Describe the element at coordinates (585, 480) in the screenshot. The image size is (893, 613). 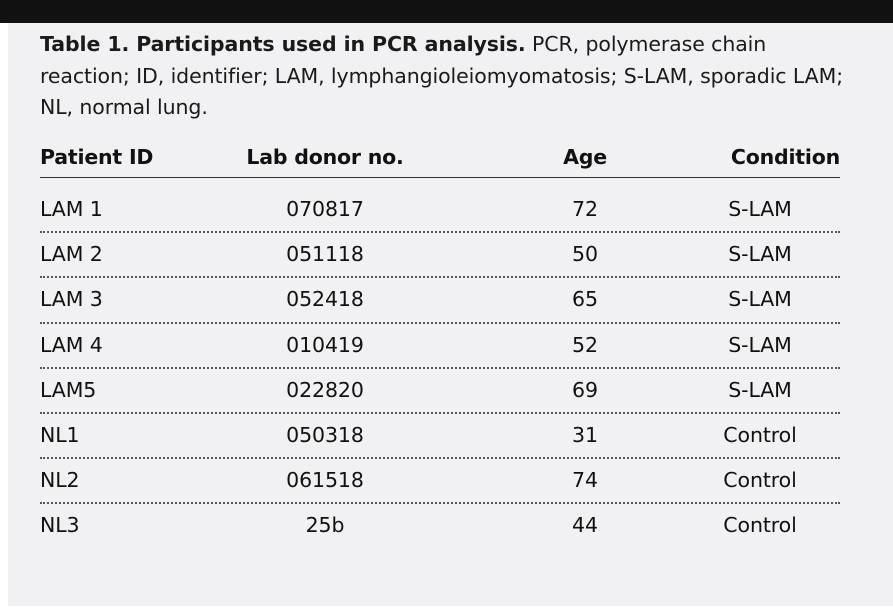
I see `cell-age: 74` at that location.